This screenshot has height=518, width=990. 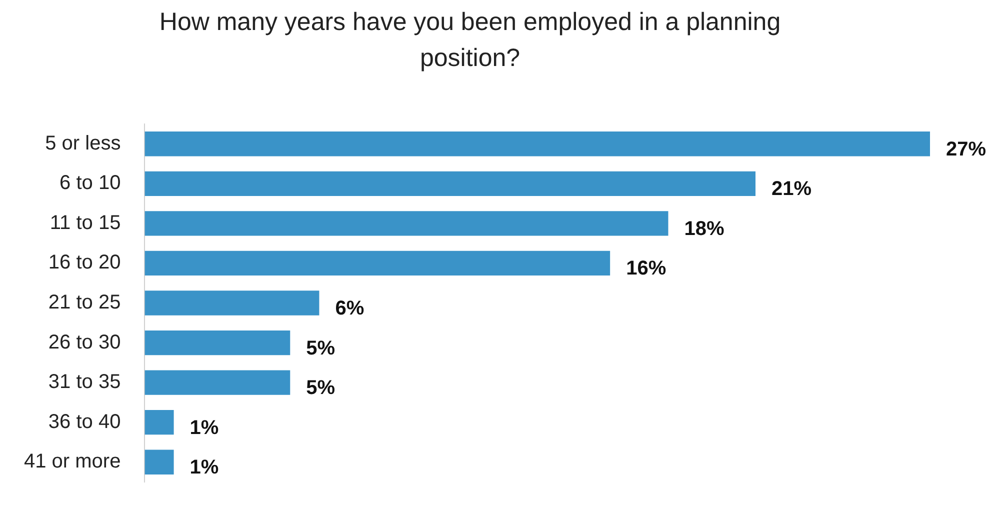 What do you see at coordinates (646, 269) in the screenshot?
I see `data-label: 16%` at bounding box center [646, 269].